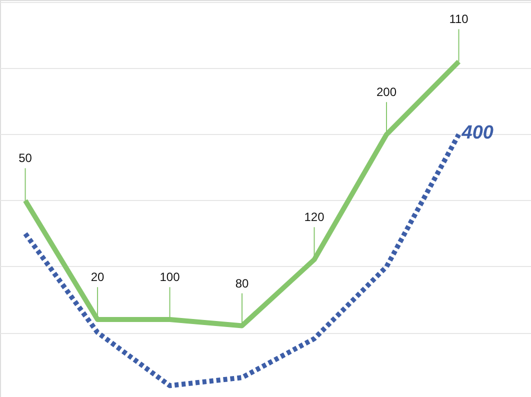 This screenshot has height=397, width=531. What do you see at coordinates (97, 277) in the screenshot?
I see `annotation: 20` at bounding box center [97, 277].